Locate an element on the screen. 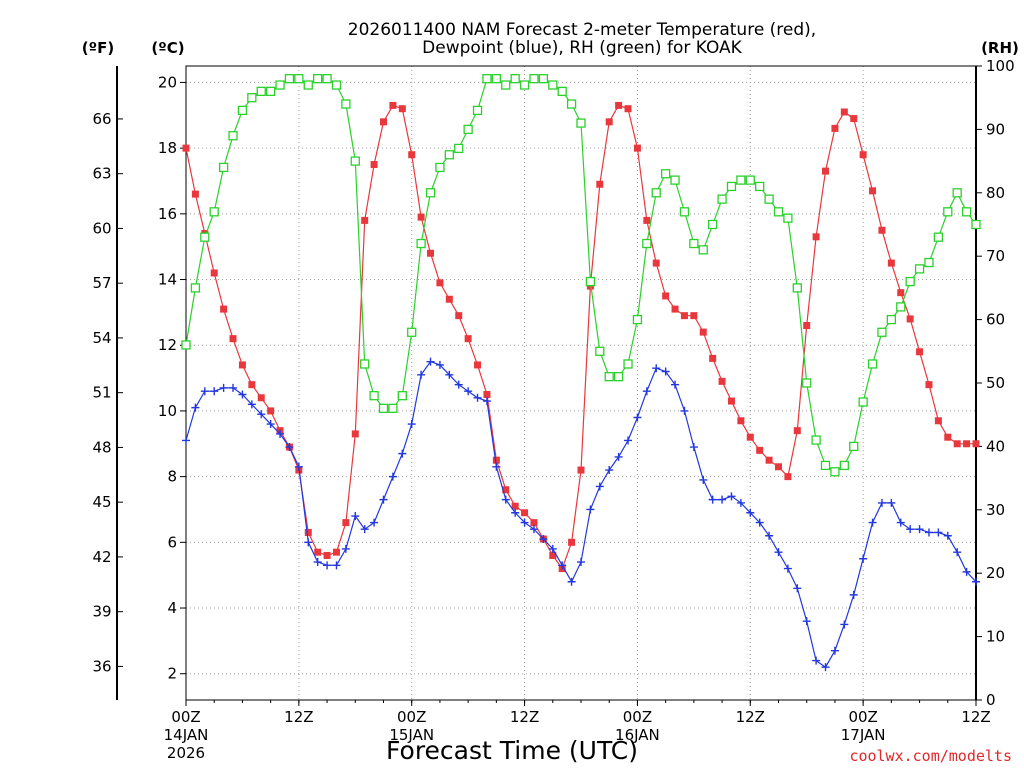 The width and height of the screenshot is (1024, 768). fahrenheit-tick-label: 42 is located at coordinates (101, 557).